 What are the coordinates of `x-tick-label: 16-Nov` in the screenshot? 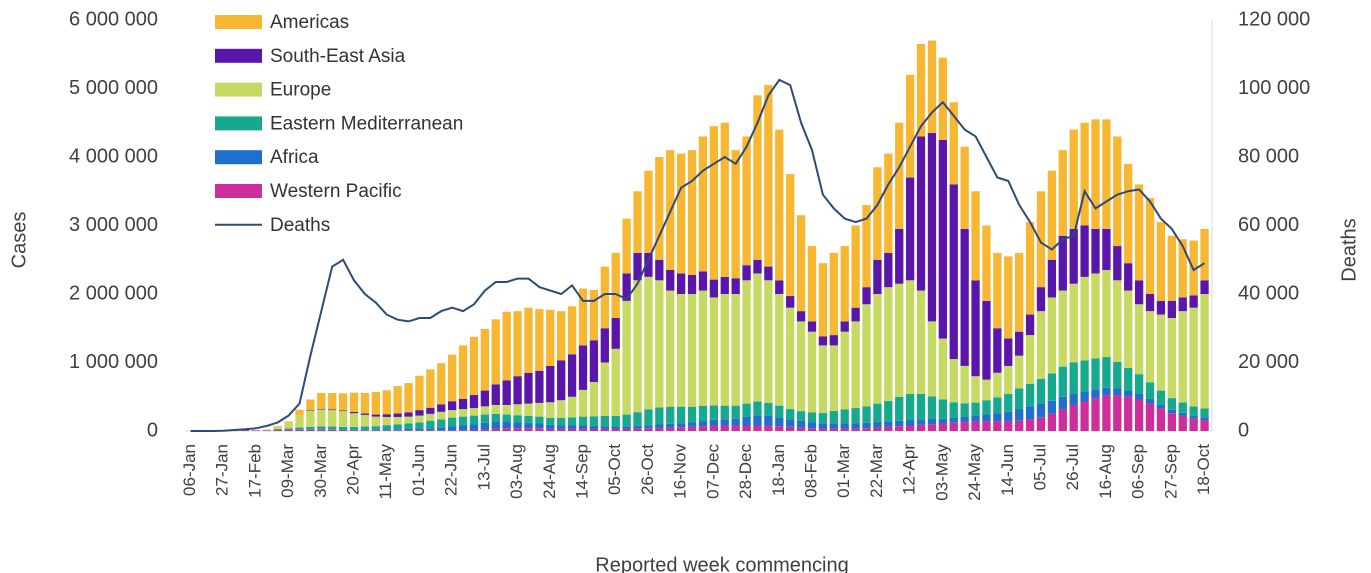 It's located at (680, 471).